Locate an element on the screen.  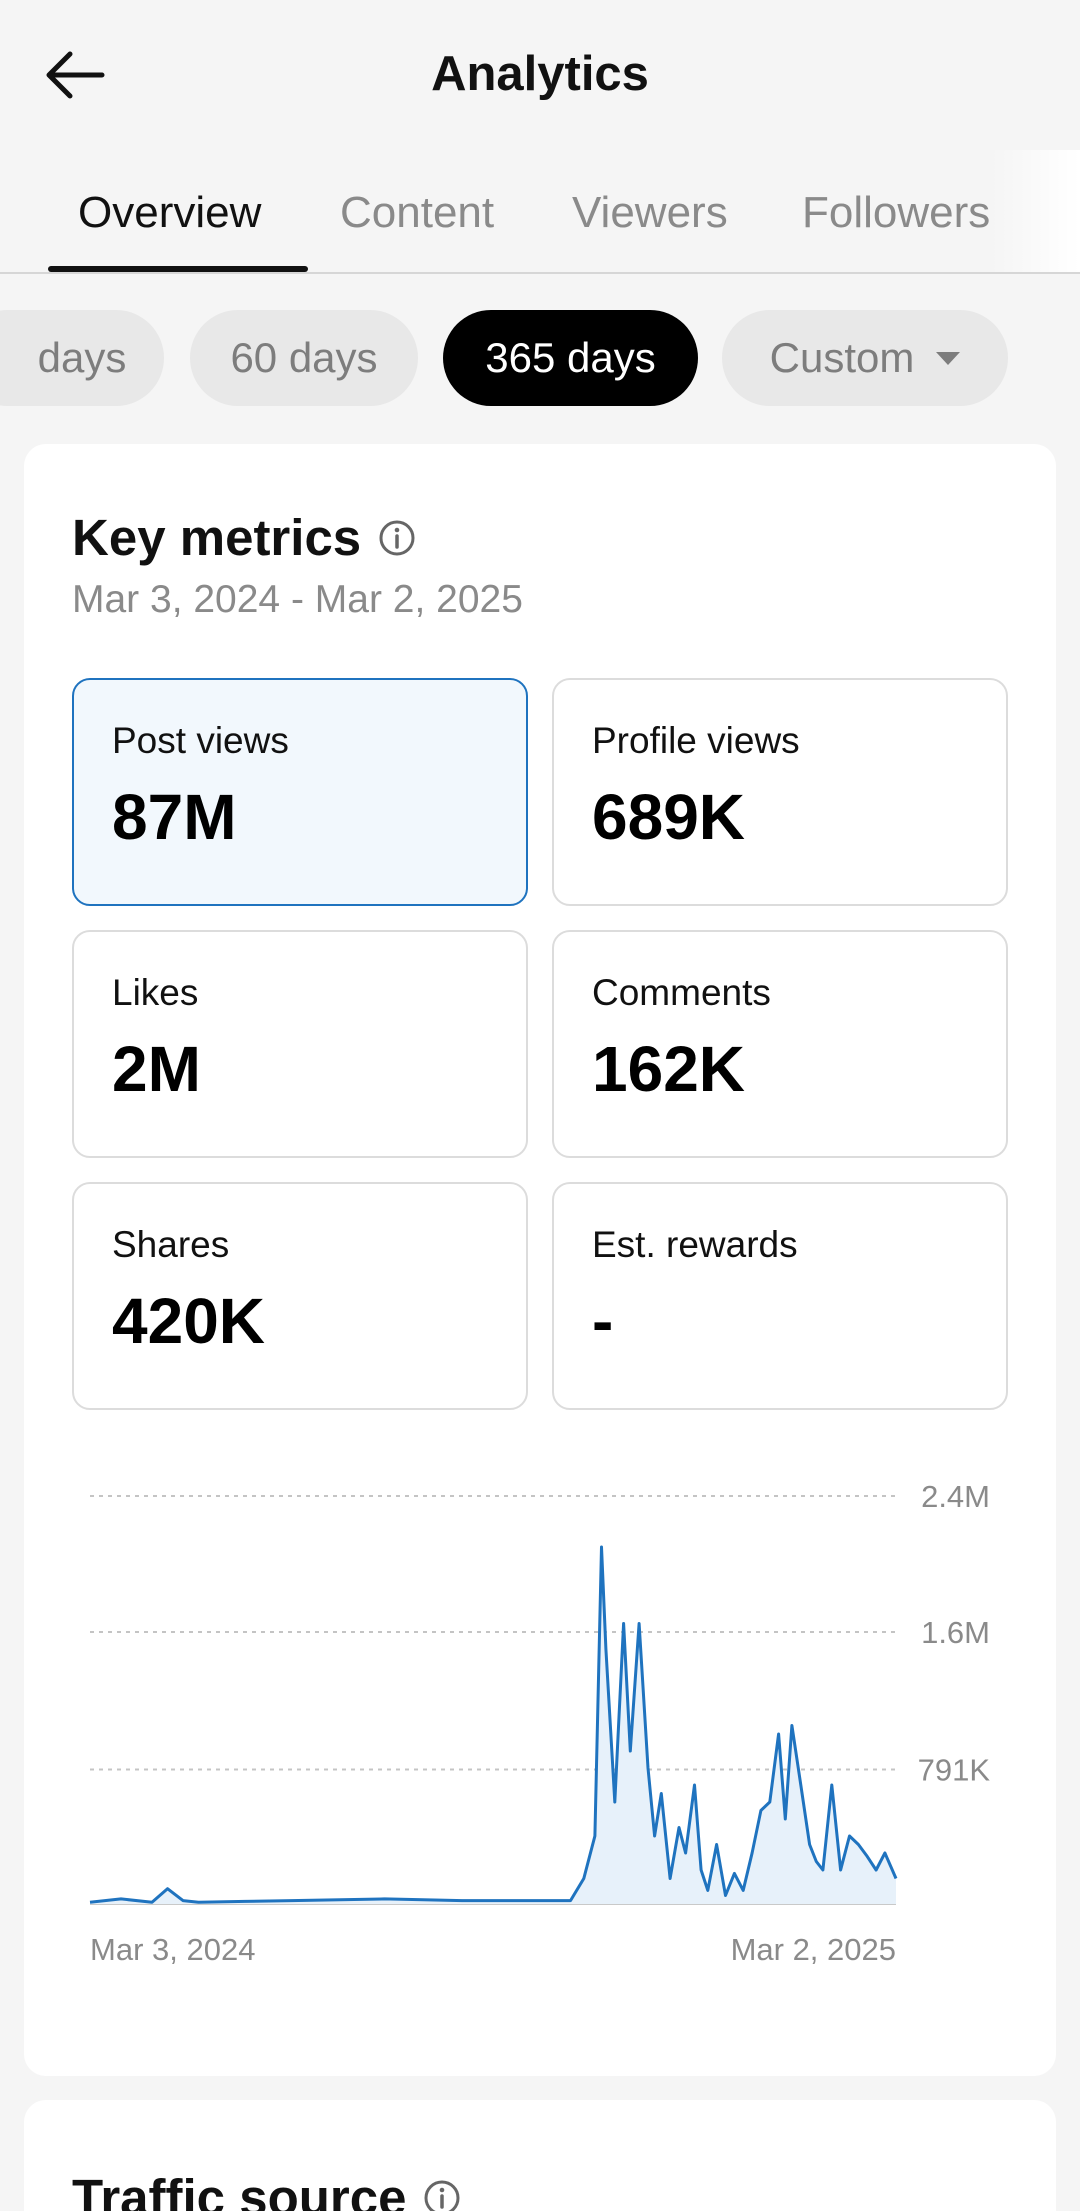
date-range-selector: days 60 days 365 days Custom is located at coordinates (540, 360).